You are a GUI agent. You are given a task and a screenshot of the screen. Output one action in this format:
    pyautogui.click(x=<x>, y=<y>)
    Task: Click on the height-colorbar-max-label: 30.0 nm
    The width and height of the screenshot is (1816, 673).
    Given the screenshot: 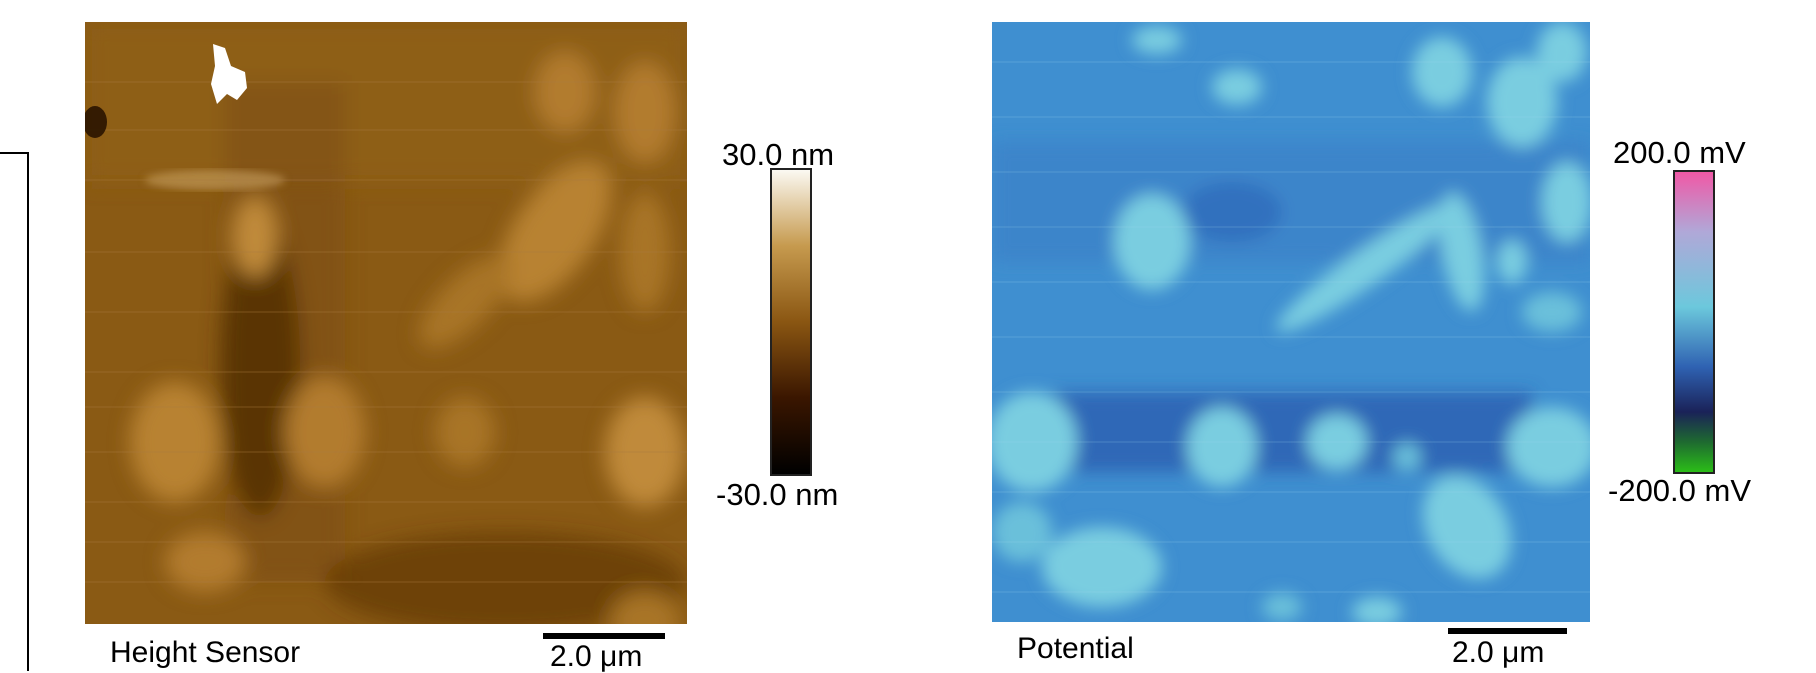 What is the action you would take?
    pyautogui.click(x=778, y=154)
    